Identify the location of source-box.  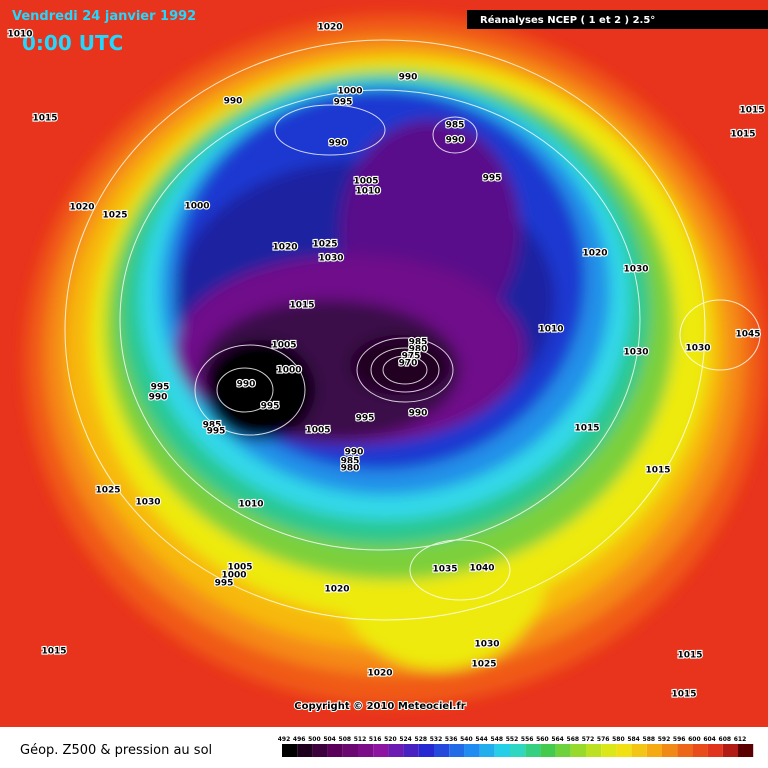
(617, 19).